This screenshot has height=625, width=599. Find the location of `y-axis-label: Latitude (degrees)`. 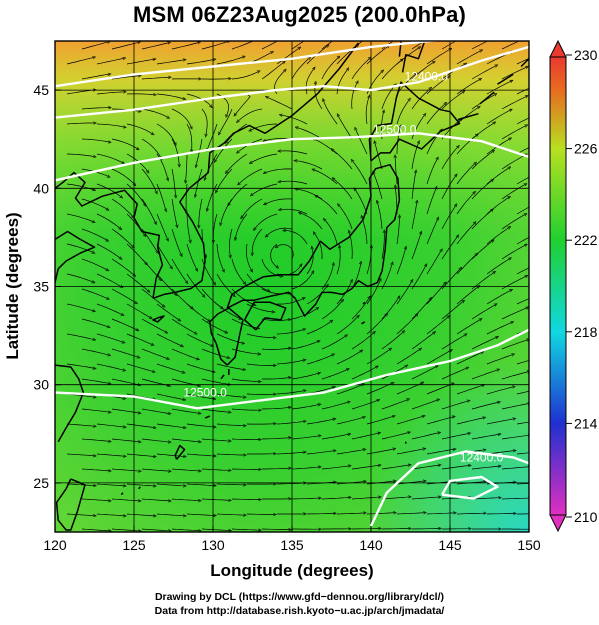

y-axis-label: Latitude (degrees) is located at coordinates (12, 285).